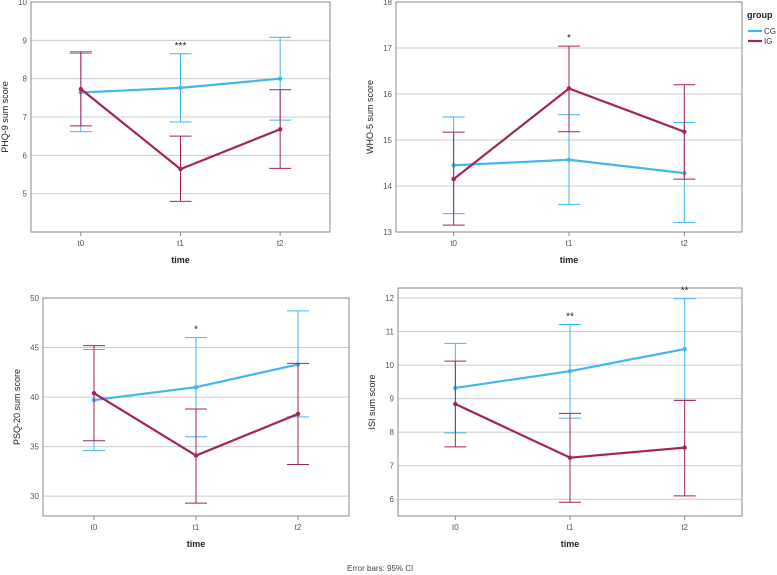 The height and width of the screenshot is (575, 777). What do you see at coordinates (569, 159) in the screenshot?
I see `who5-cg-point` at bounding box center [569, 159].